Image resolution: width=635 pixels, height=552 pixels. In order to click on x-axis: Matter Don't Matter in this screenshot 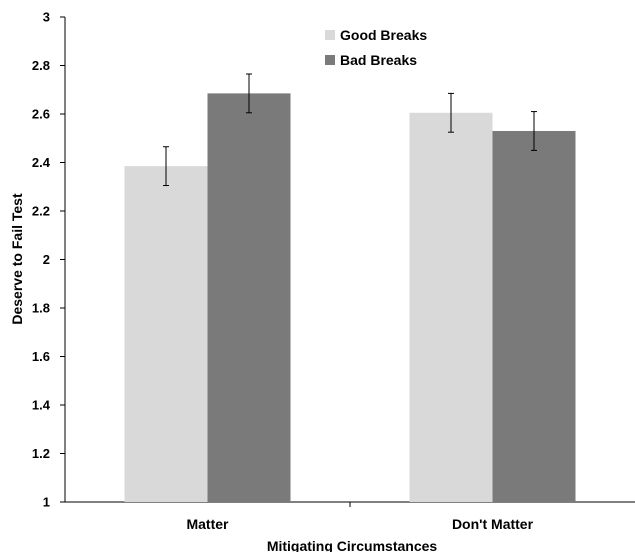, I will do `click(350, 516)`.